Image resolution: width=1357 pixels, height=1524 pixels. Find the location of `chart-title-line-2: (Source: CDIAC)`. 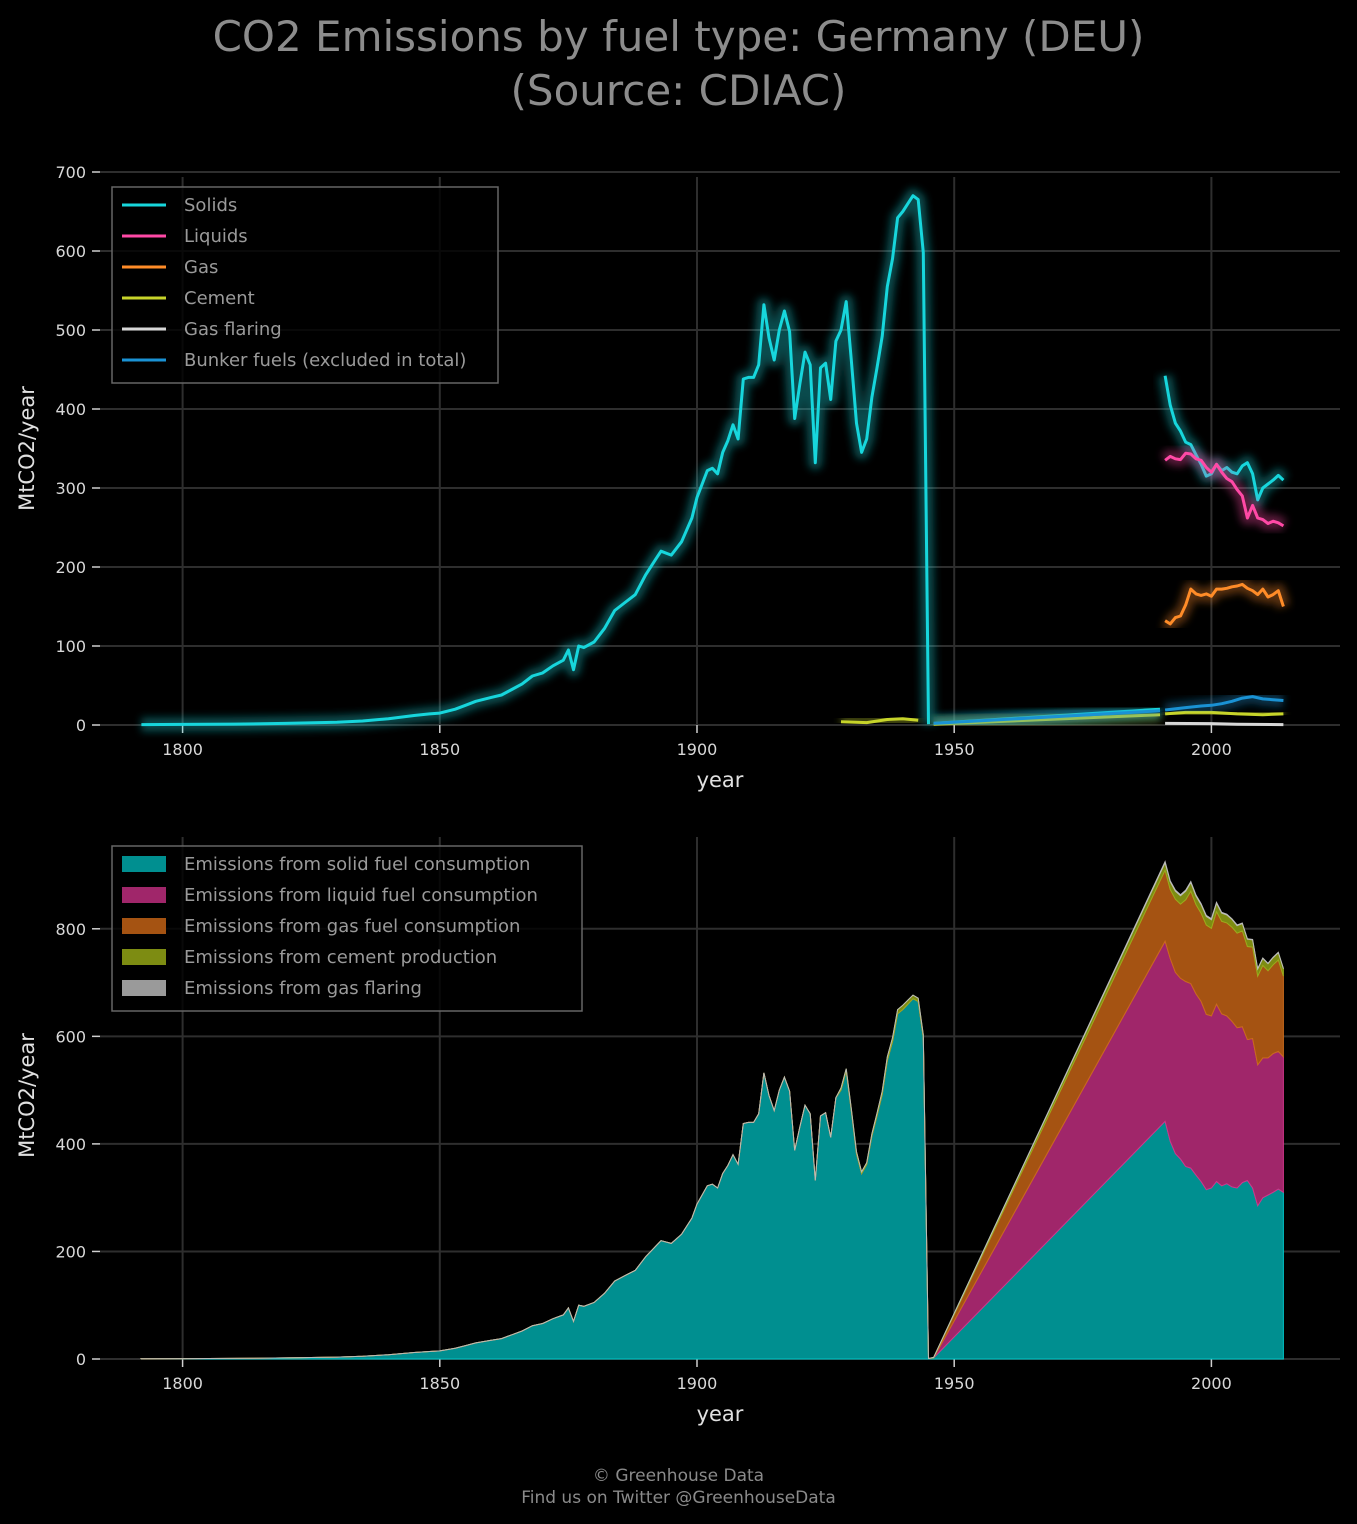

chart-title-line-2: (Source: CDIAC) is located at coordinates (678, 90).